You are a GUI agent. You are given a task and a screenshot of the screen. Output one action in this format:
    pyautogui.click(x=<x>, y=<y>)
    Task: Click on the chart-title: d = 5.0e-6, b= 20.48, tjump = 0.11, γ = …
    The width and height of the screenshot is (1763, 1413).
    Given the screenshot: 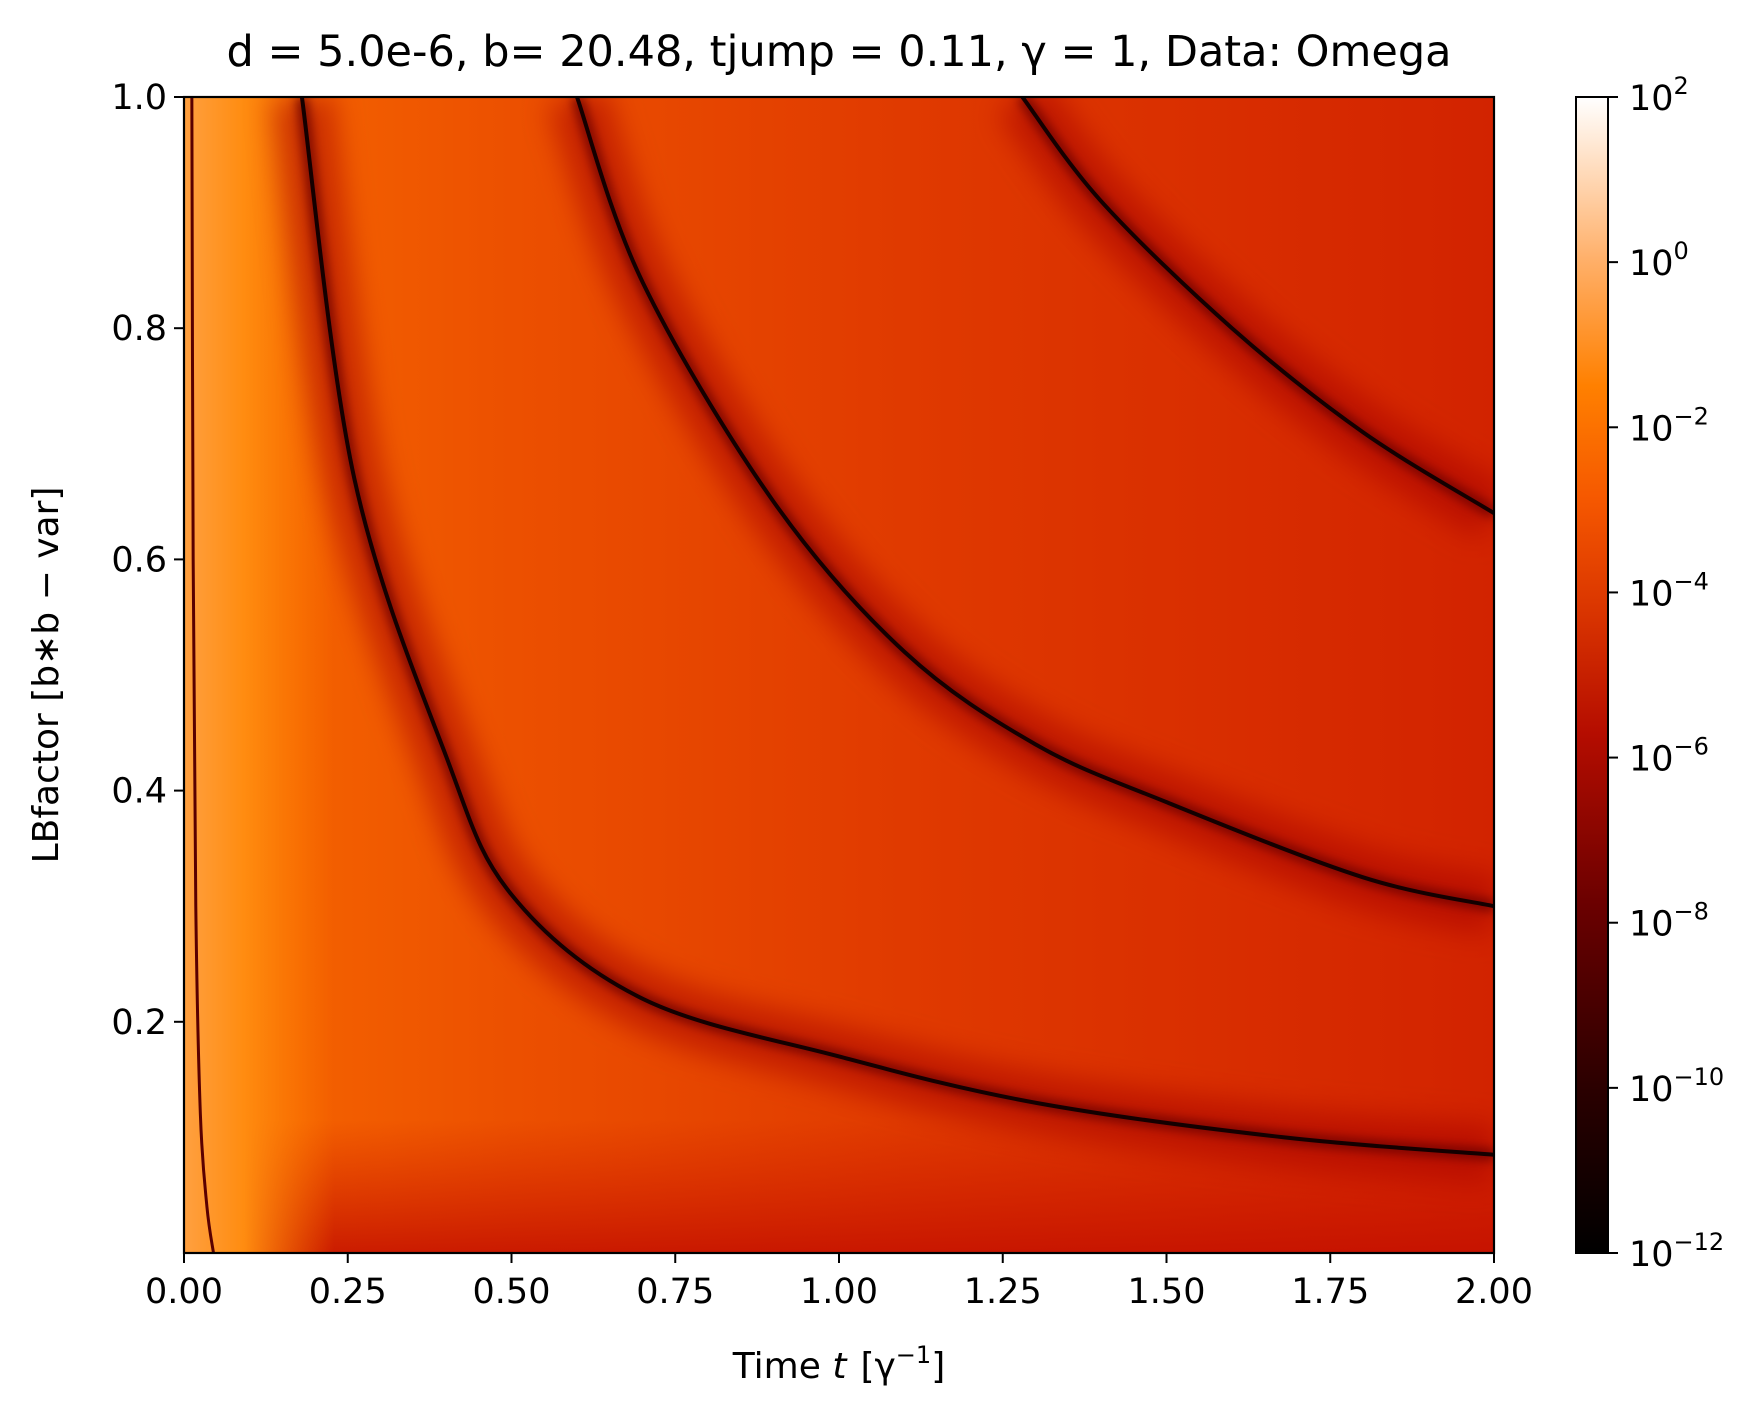 What is the action you would take?
    pyautogui.click(x=839, y=52)
    